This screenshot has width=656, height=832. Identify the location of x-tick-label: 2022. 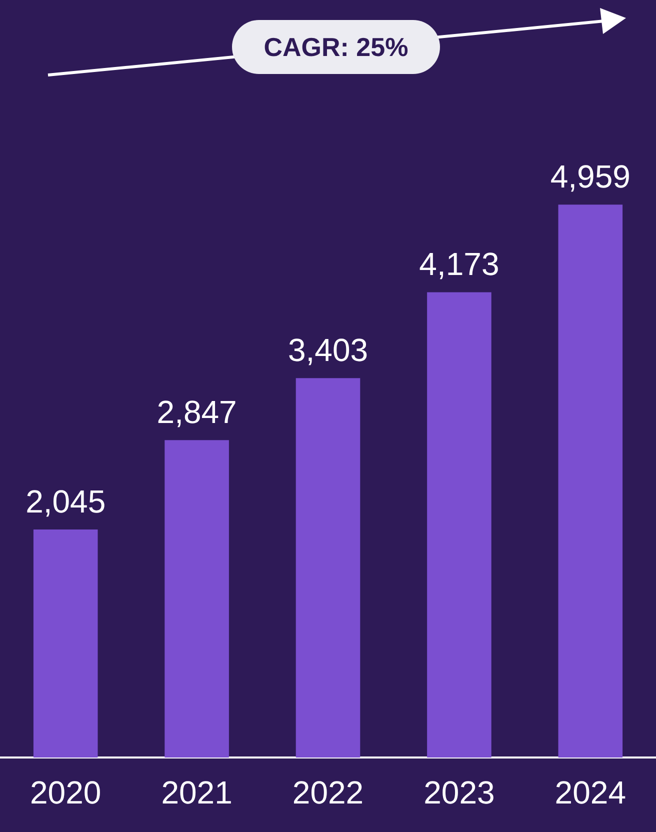
(328, 792).